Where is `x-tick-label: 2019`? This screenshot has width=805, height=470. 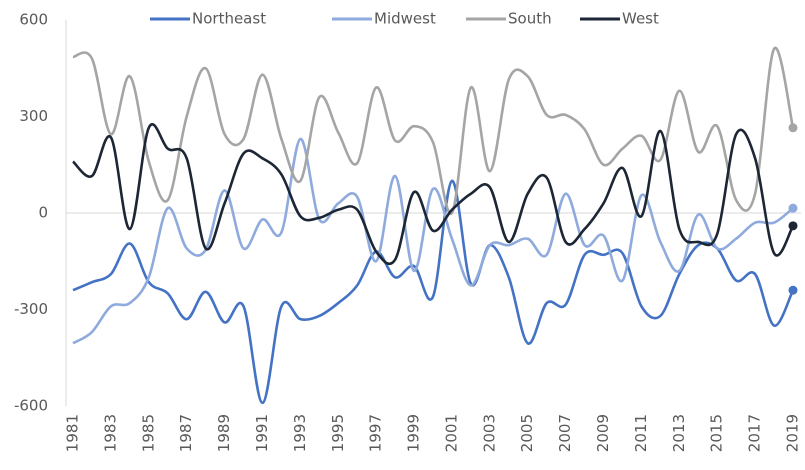 x-tick-label: 2019 is located at coordinates (793, 433).